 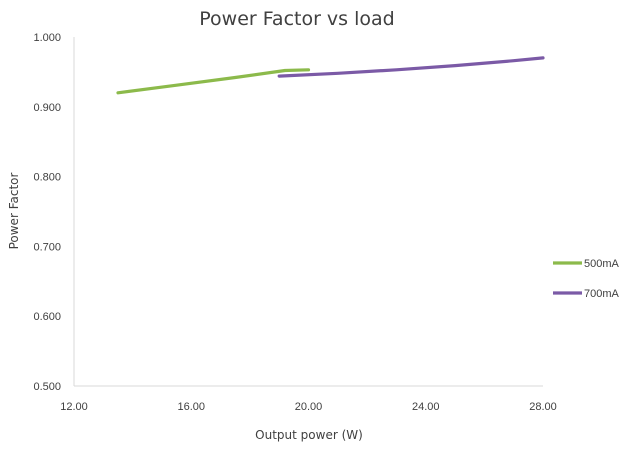 What do you see at coordinates (14, 211) in the screenshot?
I see `y-axis-label: Power Factor` at bounding box center [14, 211].